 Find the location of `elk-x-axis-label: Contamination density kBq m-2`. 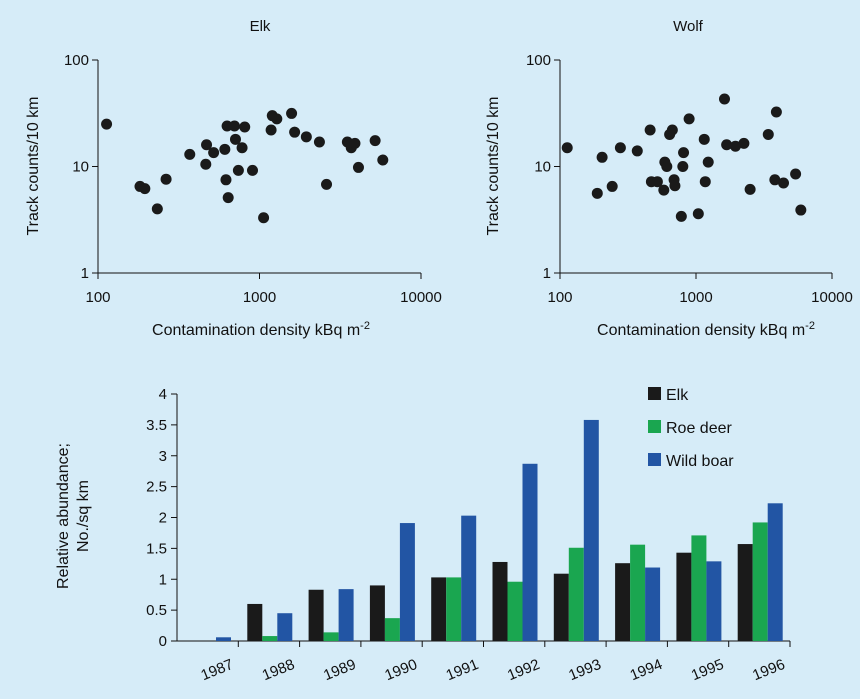

elk-x-axis-label: Contamination density kBq m-2 is located at coordinates (261, 329).